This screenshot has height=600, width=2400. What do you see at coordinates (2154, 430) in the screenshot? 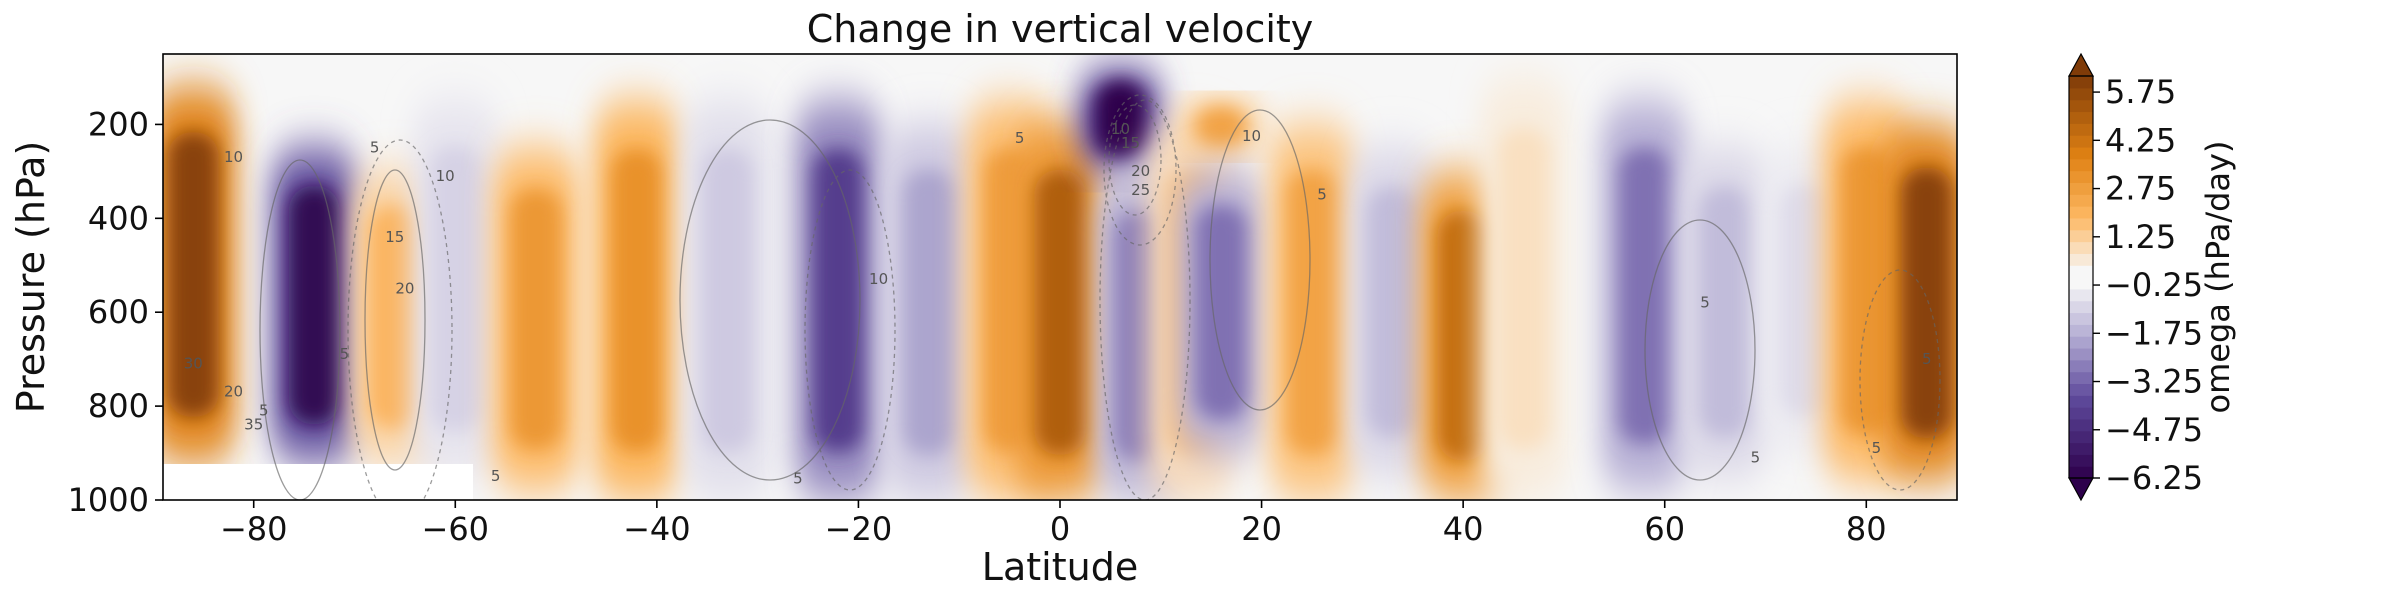
I see `colorbar-tick-label: −4.75` at bounding box center [2154, 430].